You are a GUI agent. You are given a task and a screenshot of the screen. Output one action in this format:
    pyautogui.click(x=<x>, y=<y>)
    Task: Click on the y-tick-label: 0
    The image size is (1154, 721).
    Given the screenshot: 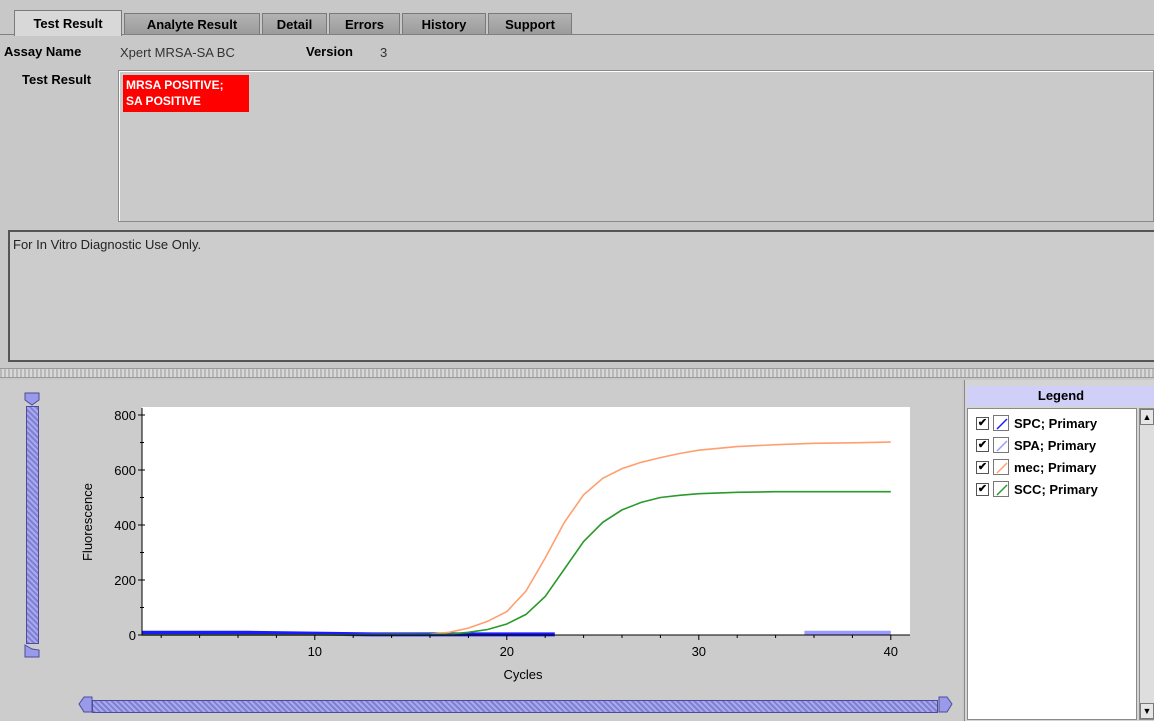 What is the action you would take?
    pyautogui.click(x=132, y=635)
    